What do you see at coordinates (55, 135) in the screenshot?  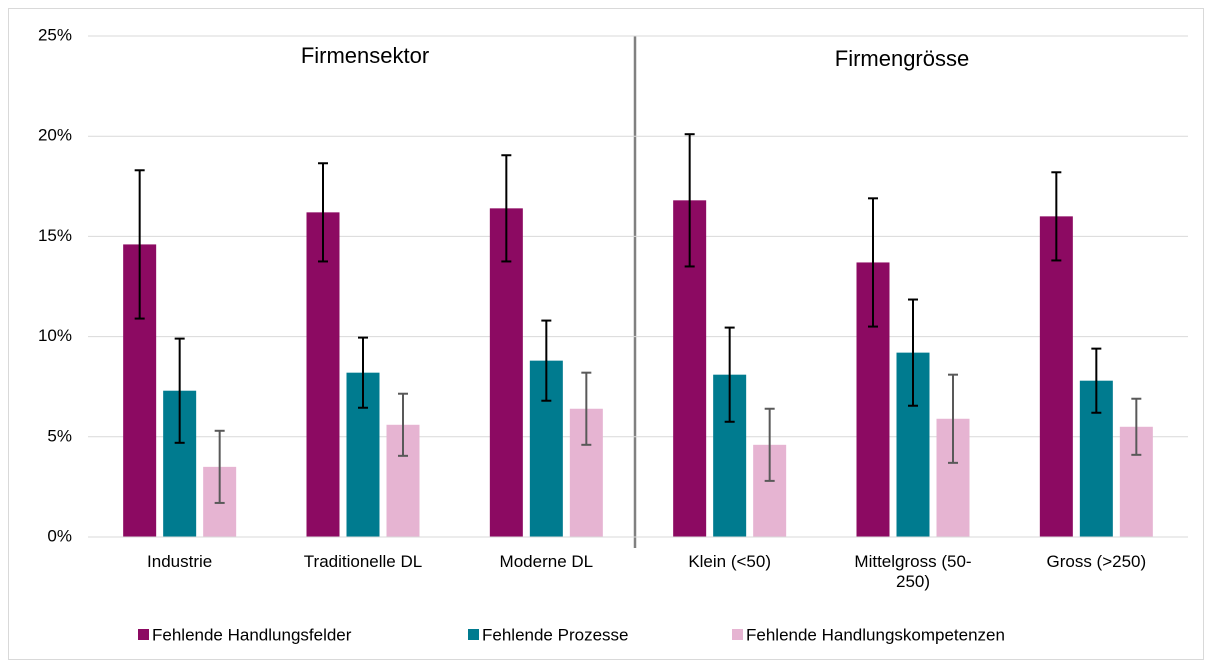 I see `y-tick-label: 20%` at bounding box center [55, 135].